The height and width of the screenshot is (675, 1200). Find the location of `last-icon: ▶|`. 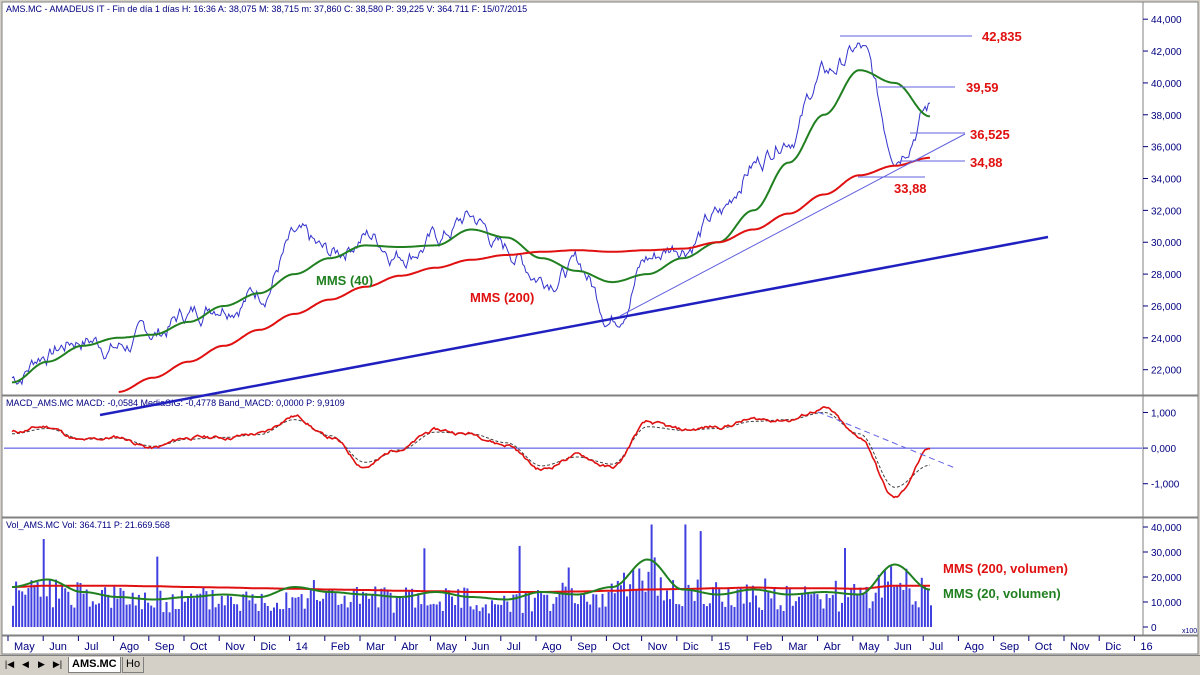

last-icon: ▶| is located at coordinates (57, 664).